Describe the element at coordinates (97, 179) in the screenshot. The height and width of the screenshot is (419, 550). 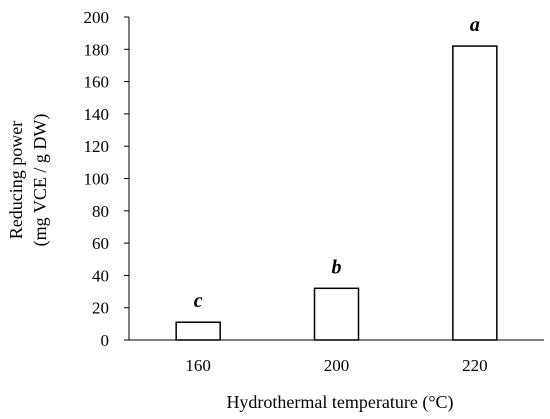
I see `y-tick-label: 100` at that location.